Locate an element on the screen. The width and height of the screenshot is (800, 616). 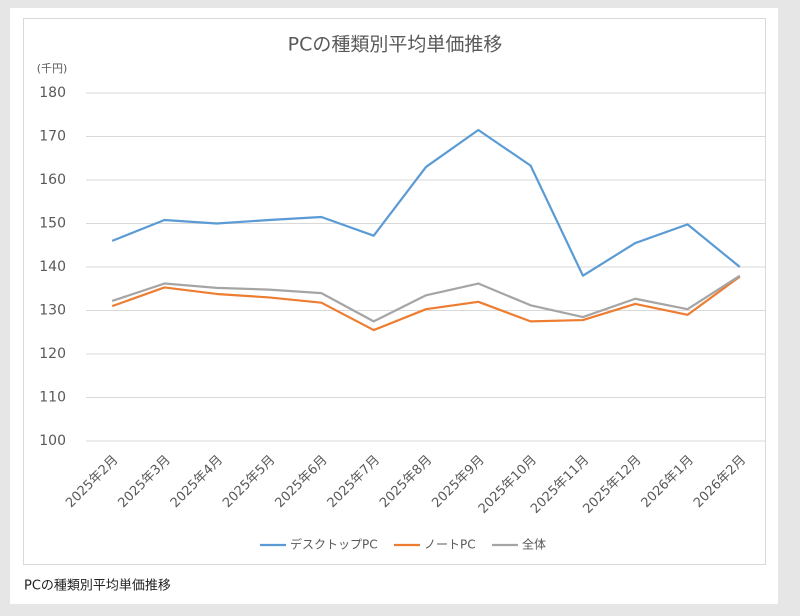
y-tick-label: 180 is located at coordinates (52, 93).